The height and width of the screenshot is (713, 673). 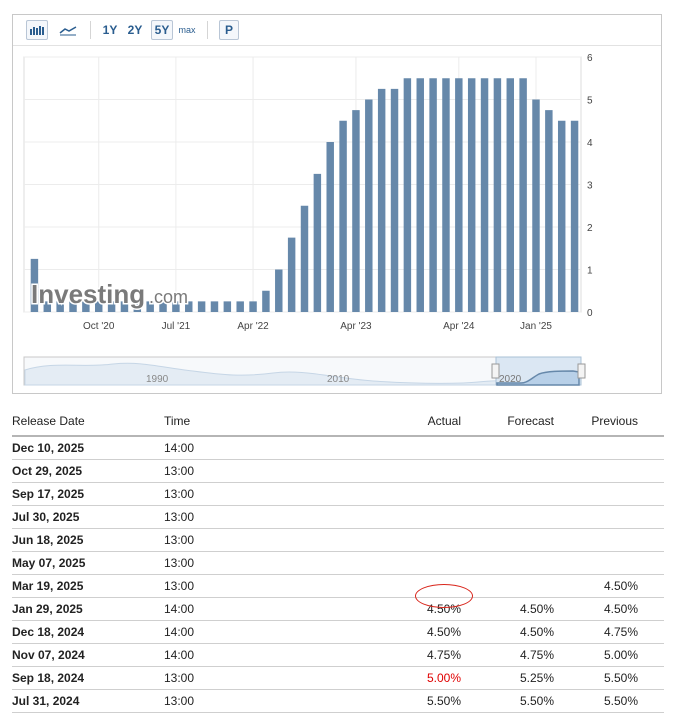 I want to click on release-date-cell: Jul 30, 2025, so click(x=46, y=517).